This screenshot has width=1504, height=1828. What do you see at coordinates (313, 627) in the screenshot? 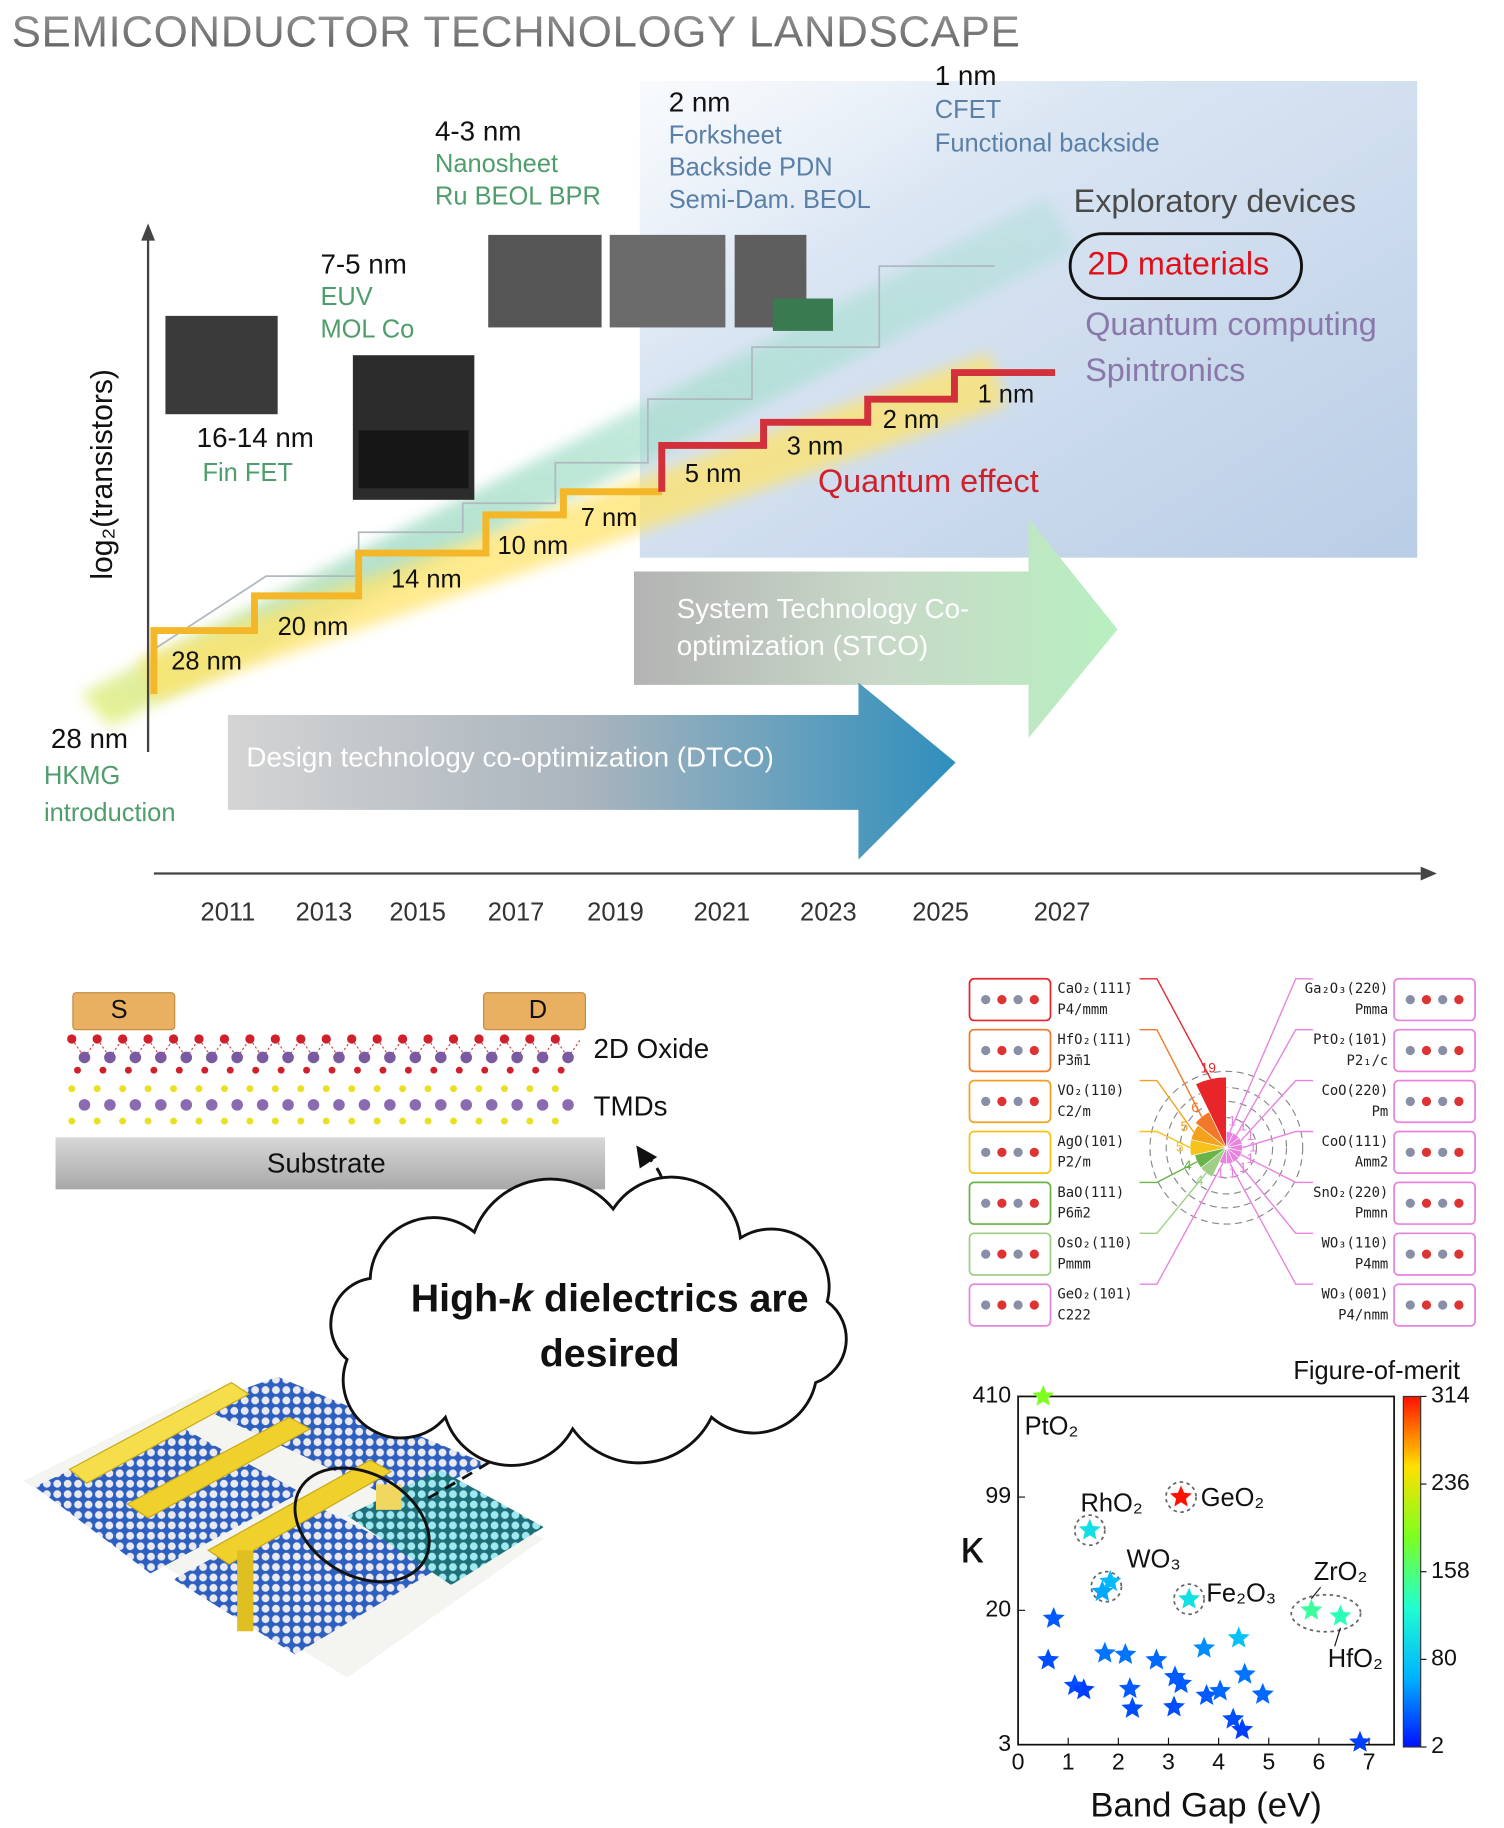
I see `node-label: 20 nm` at bounding box center [313, 627].